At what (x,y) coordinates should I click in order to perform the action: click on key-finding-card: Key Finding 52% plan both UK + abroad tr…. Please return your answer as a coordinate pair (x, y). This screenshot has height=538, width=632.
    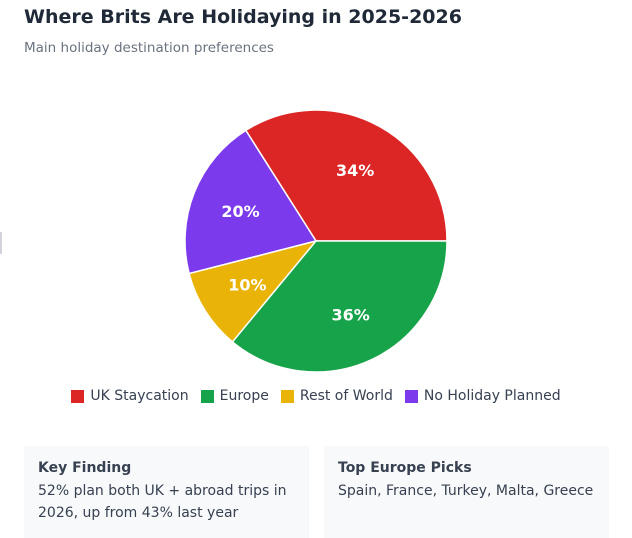
    Looking at the image, I should click on (166, 492).